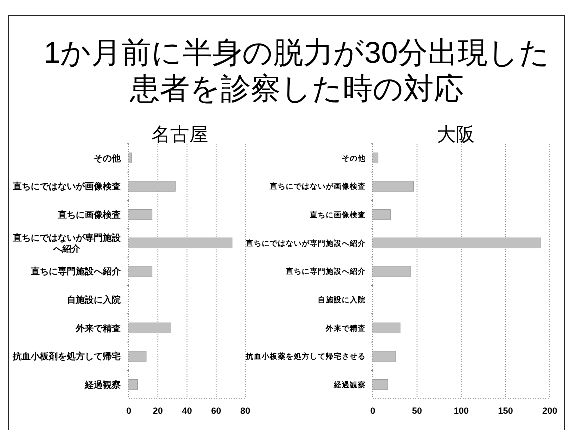  I want to click on category-label: 外来で精査, so click(98, 328).